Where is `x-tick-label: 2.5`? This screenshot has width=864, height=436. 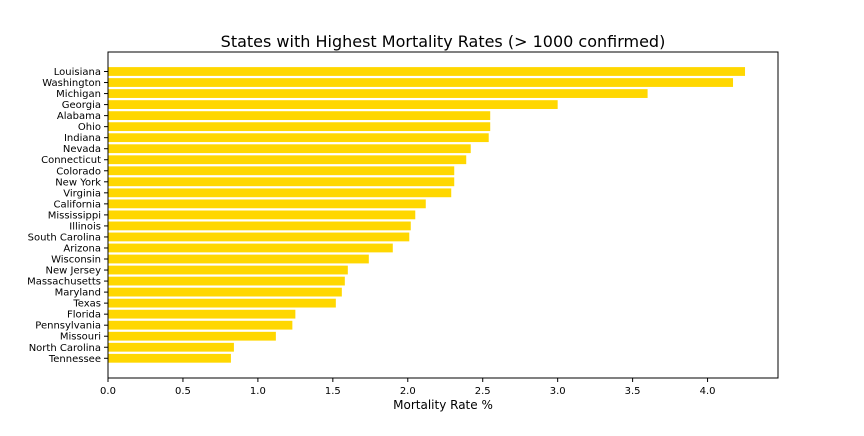 x-tick-label: 2.5 is located at coordinates (483, 391).